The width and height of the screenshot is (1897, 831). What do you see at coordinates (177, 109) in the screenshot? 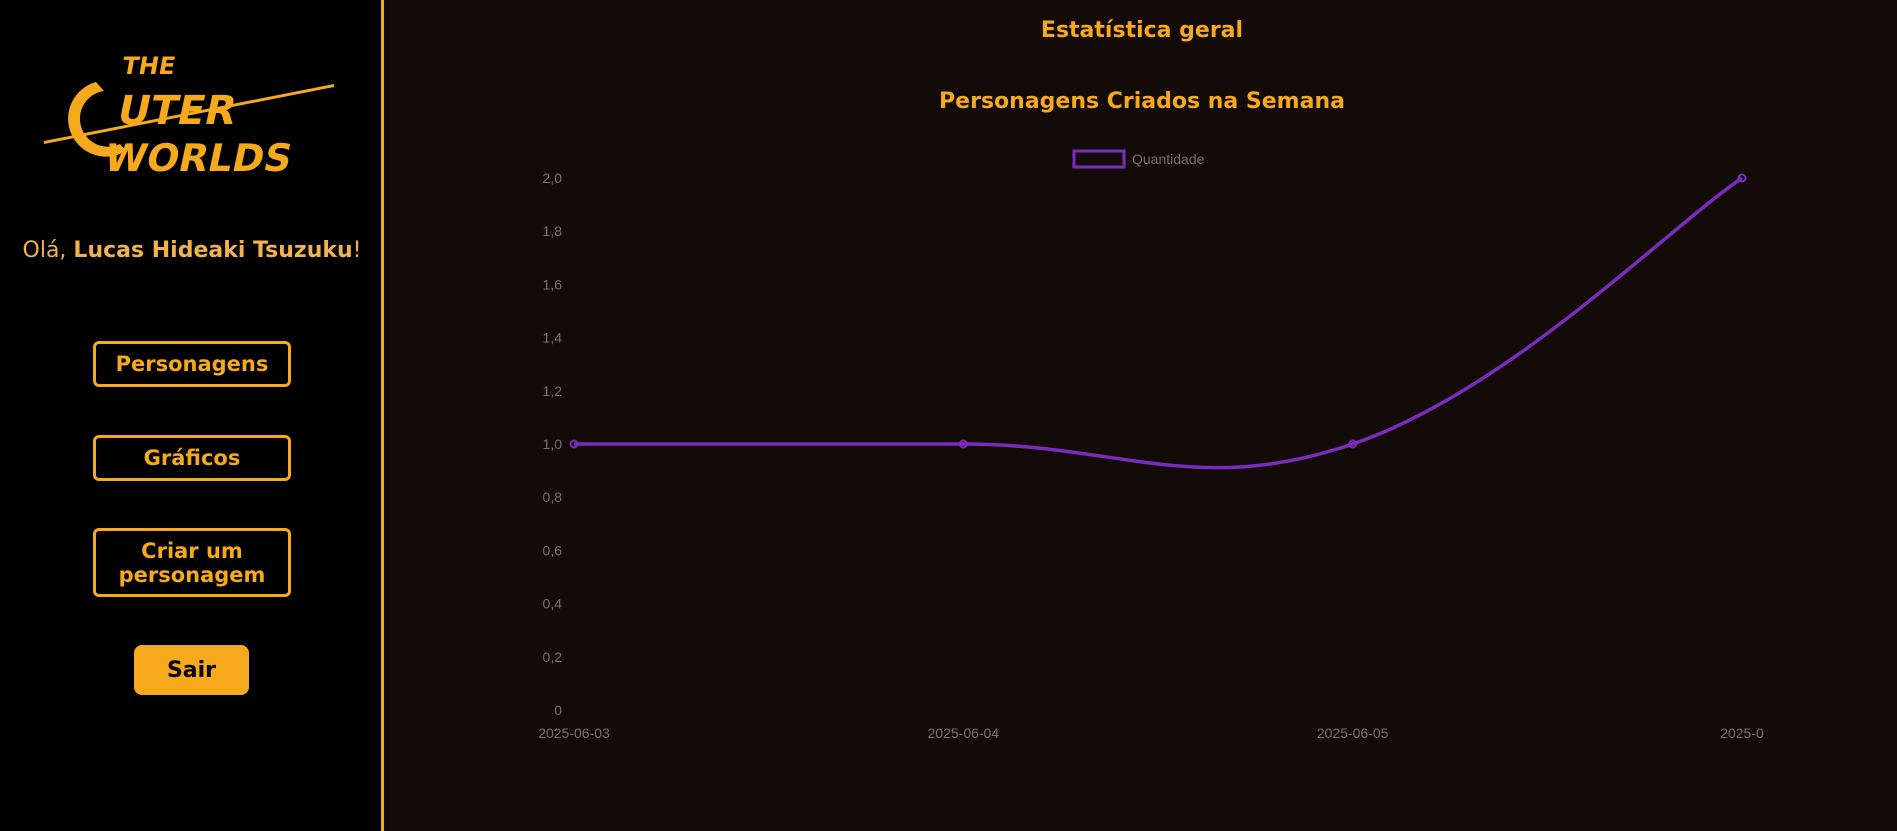
I see `svg-text: UTER` at bounding box center [177, 109].